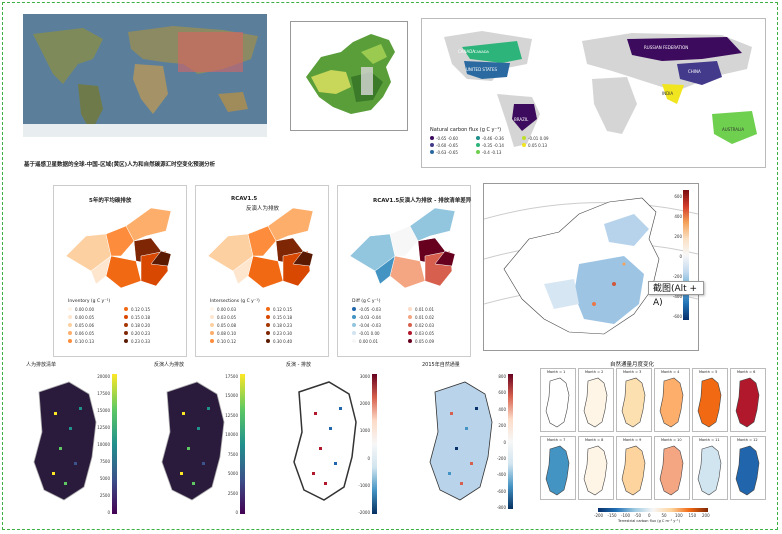 The image size is (782, 534). I want to click on china-legend-item: 0.15 0.18, so click(279, 317).